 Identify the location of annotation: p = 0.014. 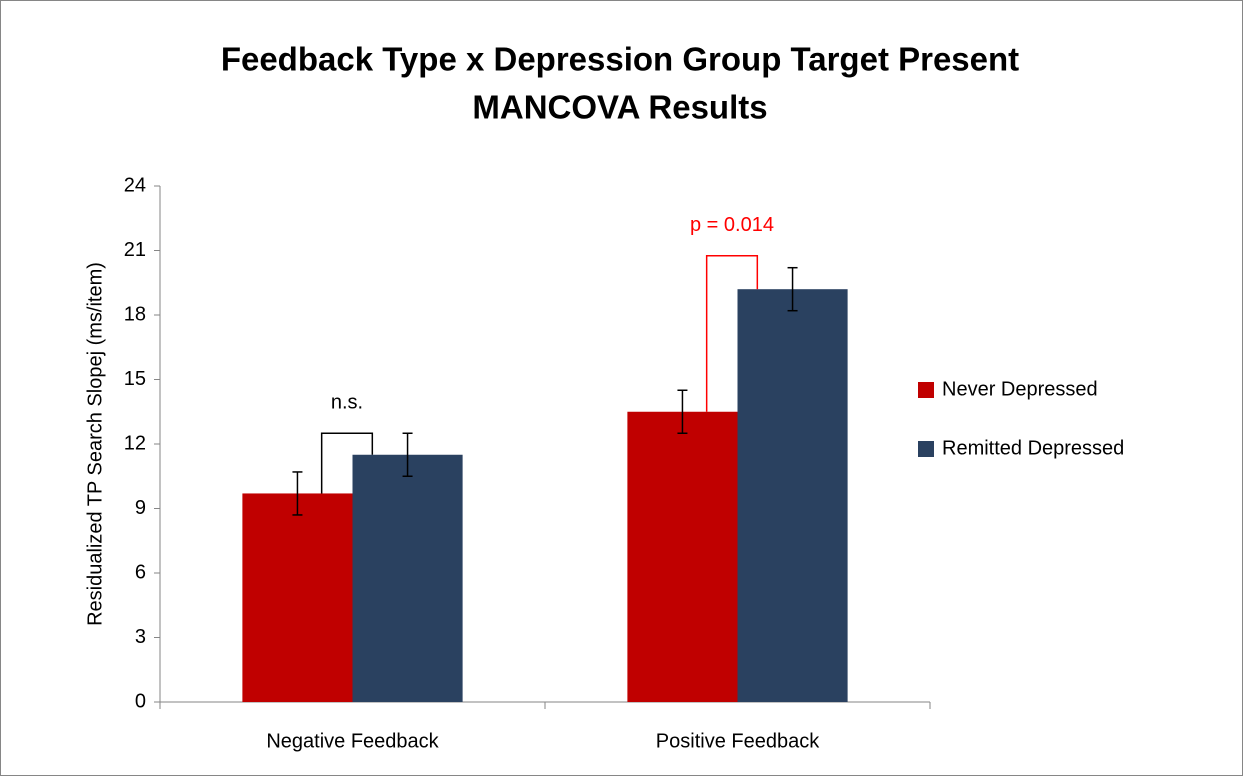
(732, 225).